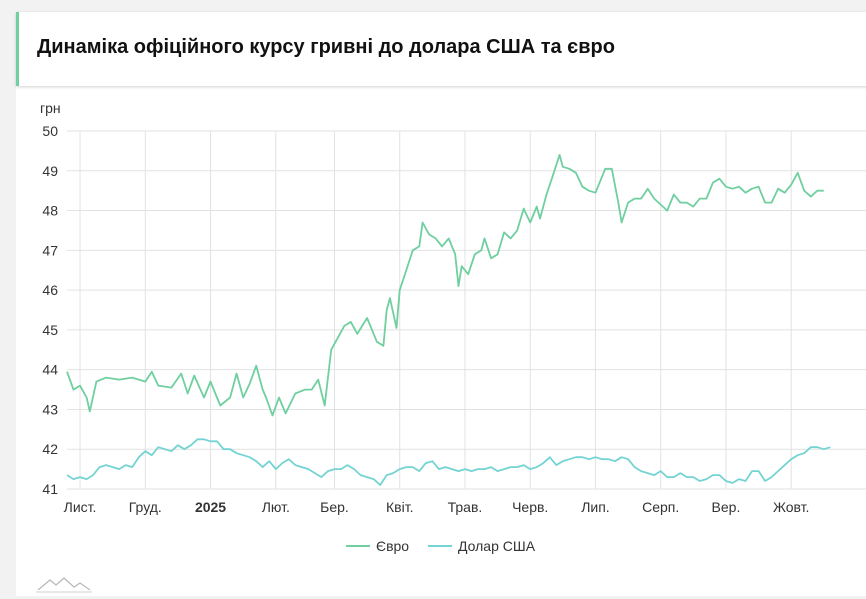 The image size is (866, 599). I want to click on y-tick-label: 49, so click(50, 171).